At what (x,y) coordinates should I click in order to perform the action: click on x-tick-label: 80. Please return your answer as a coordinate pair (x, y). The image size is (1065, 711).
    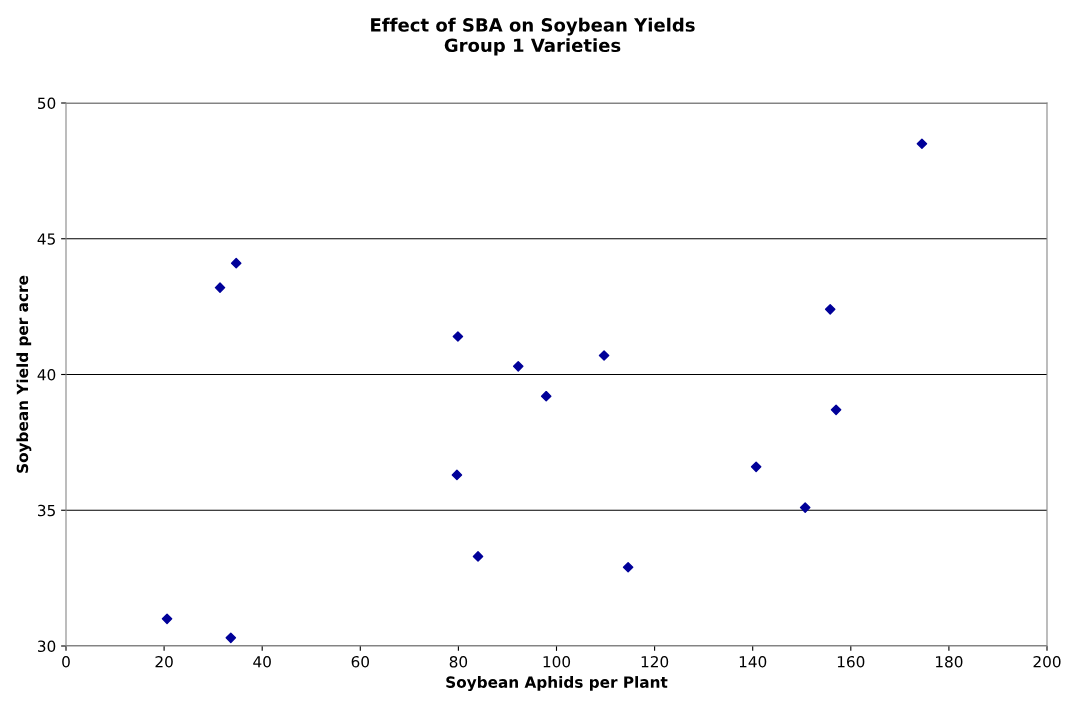
    Looking at the image, I should click on (458, 661).